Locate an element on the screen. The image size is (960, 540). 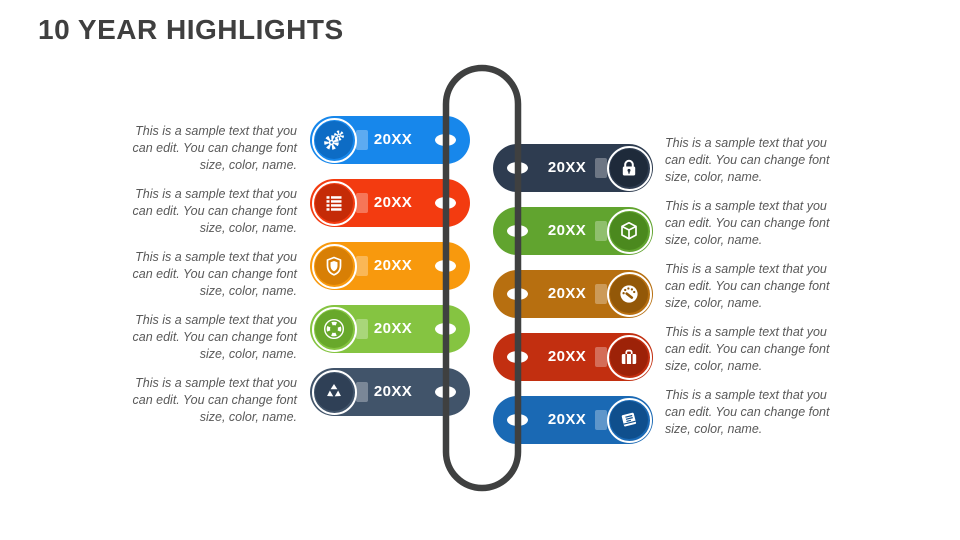
book-icon is located at coordinates (629, 420).